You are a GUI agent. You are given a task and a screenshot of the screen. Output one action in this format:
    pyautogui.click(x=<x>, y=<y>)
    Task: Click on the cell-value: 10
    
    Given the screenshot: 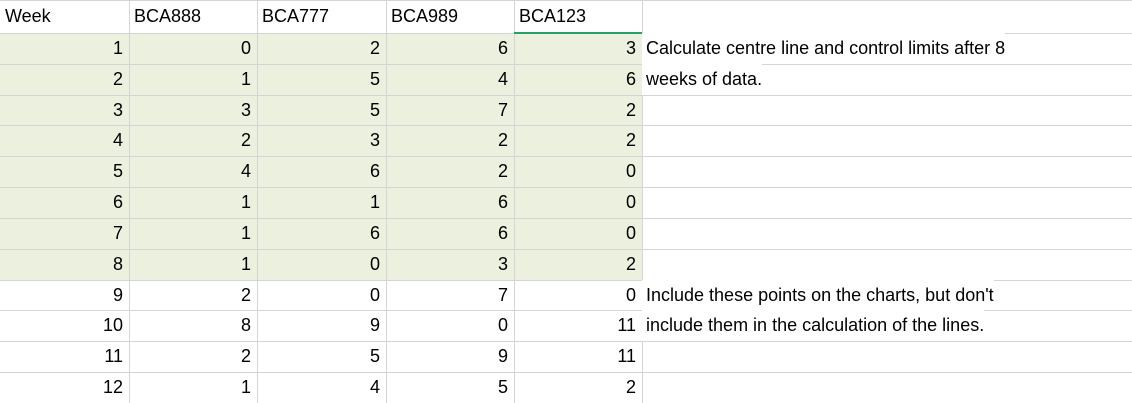 What is the action you would take?
    pyautogui.click(x=112, y=325)
    